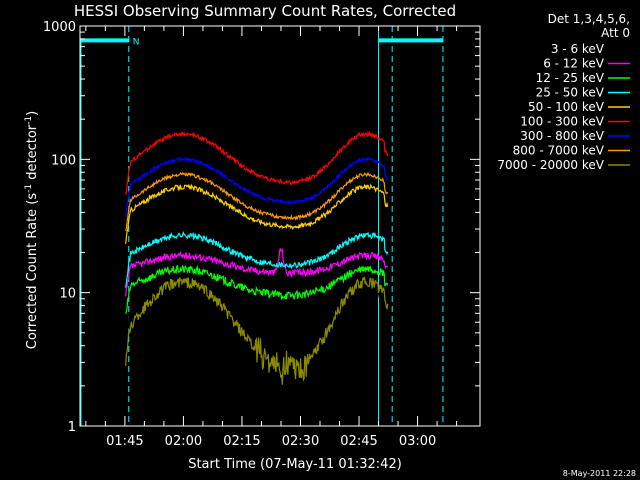  I want to click on legend-header-line1: Det 1,3,4,5,6,, so click(589, 19).